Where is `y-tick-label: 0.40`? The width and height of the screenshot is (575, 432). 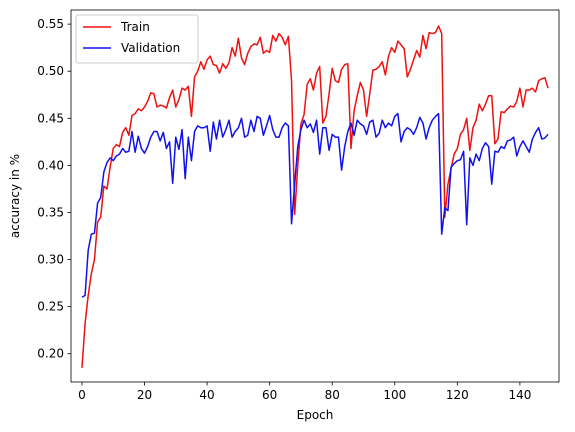 y-tick-label: 0.40 is located at coordinates (50, 165).